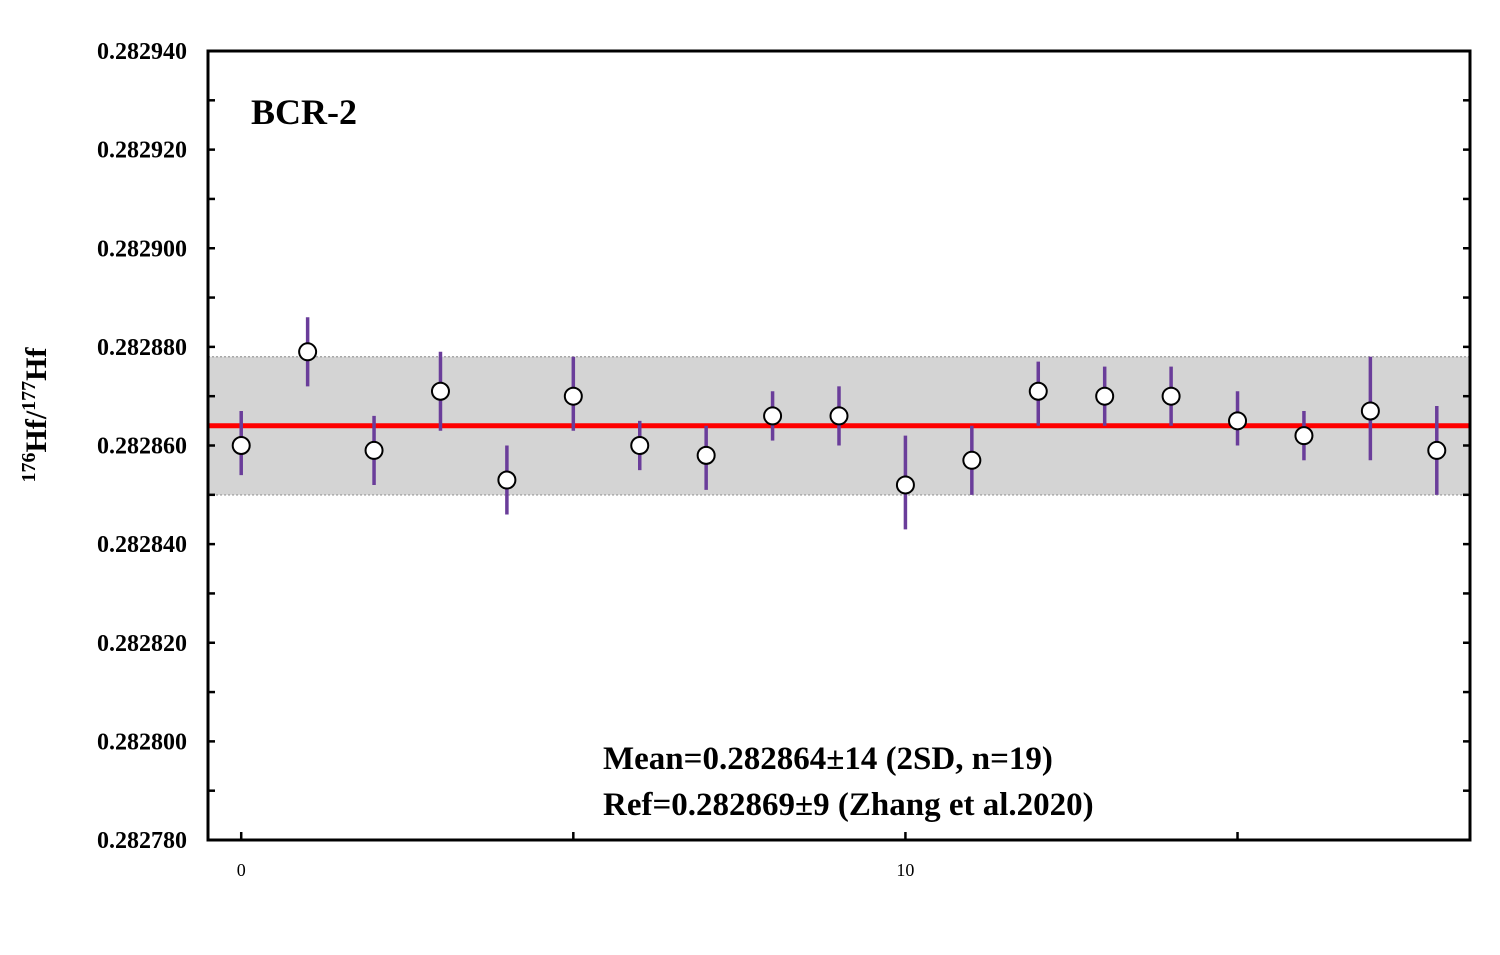 This screenshot has width=1500, height=955. I want to click on y-tick-label: 0.282820, so click(142, 644).